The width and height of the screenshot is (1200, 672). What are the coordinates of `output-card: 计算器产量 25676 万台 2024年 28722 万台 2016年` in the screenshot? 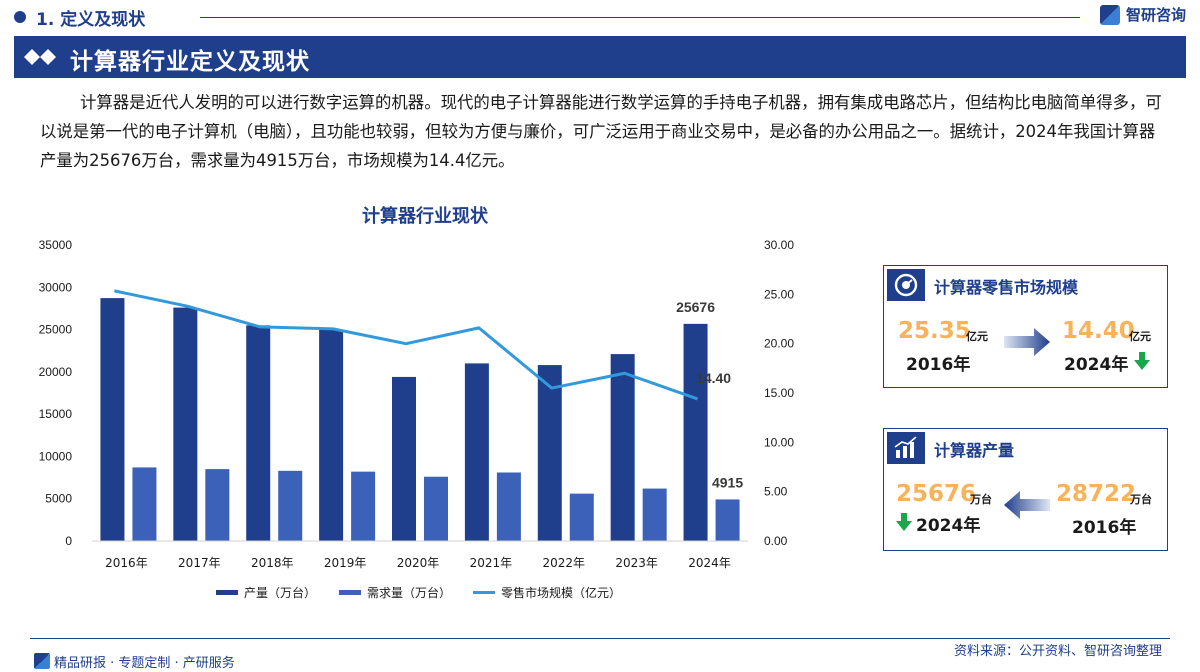 It's located at (1025, 489).